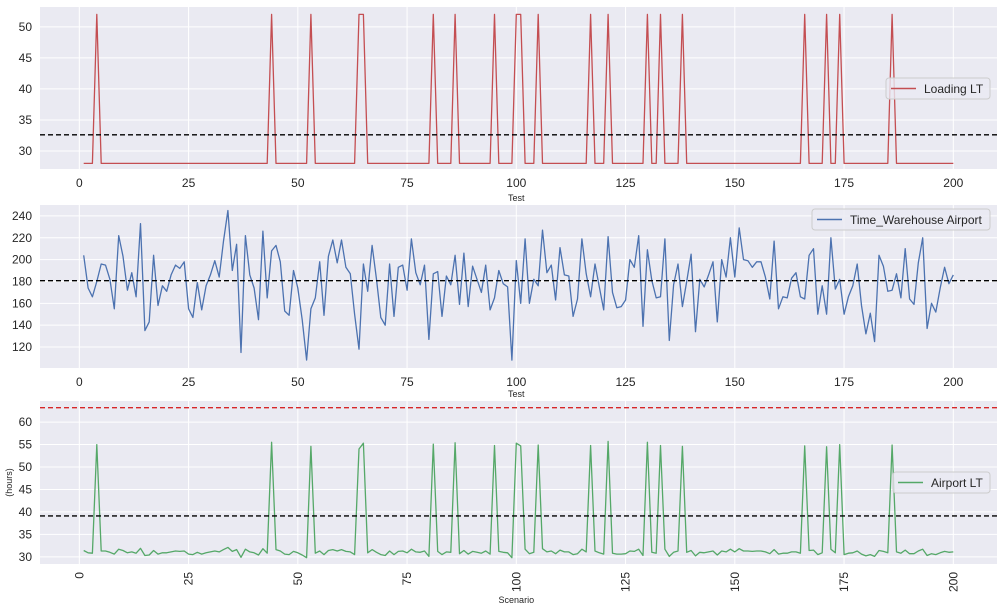 Image resolution: width=1000 pixels, height=611 pixels. What do you see at coordinates (517, 600) in the screenshot?
I see `x-axis-label: Scenario` at bounding box center [517, 600].